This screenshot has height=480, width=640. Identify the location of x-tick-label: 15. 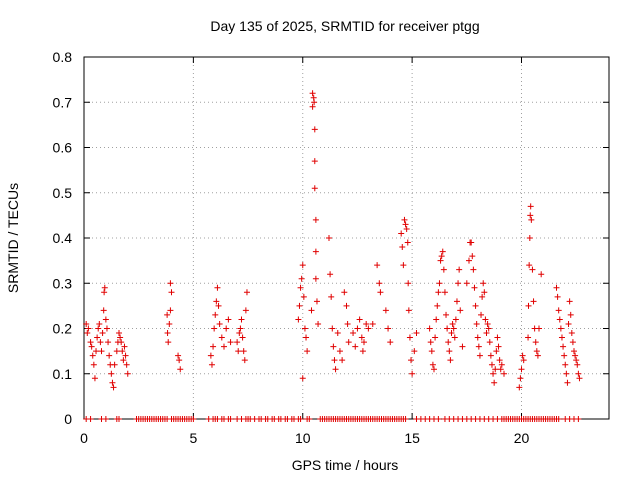
(412, 438).